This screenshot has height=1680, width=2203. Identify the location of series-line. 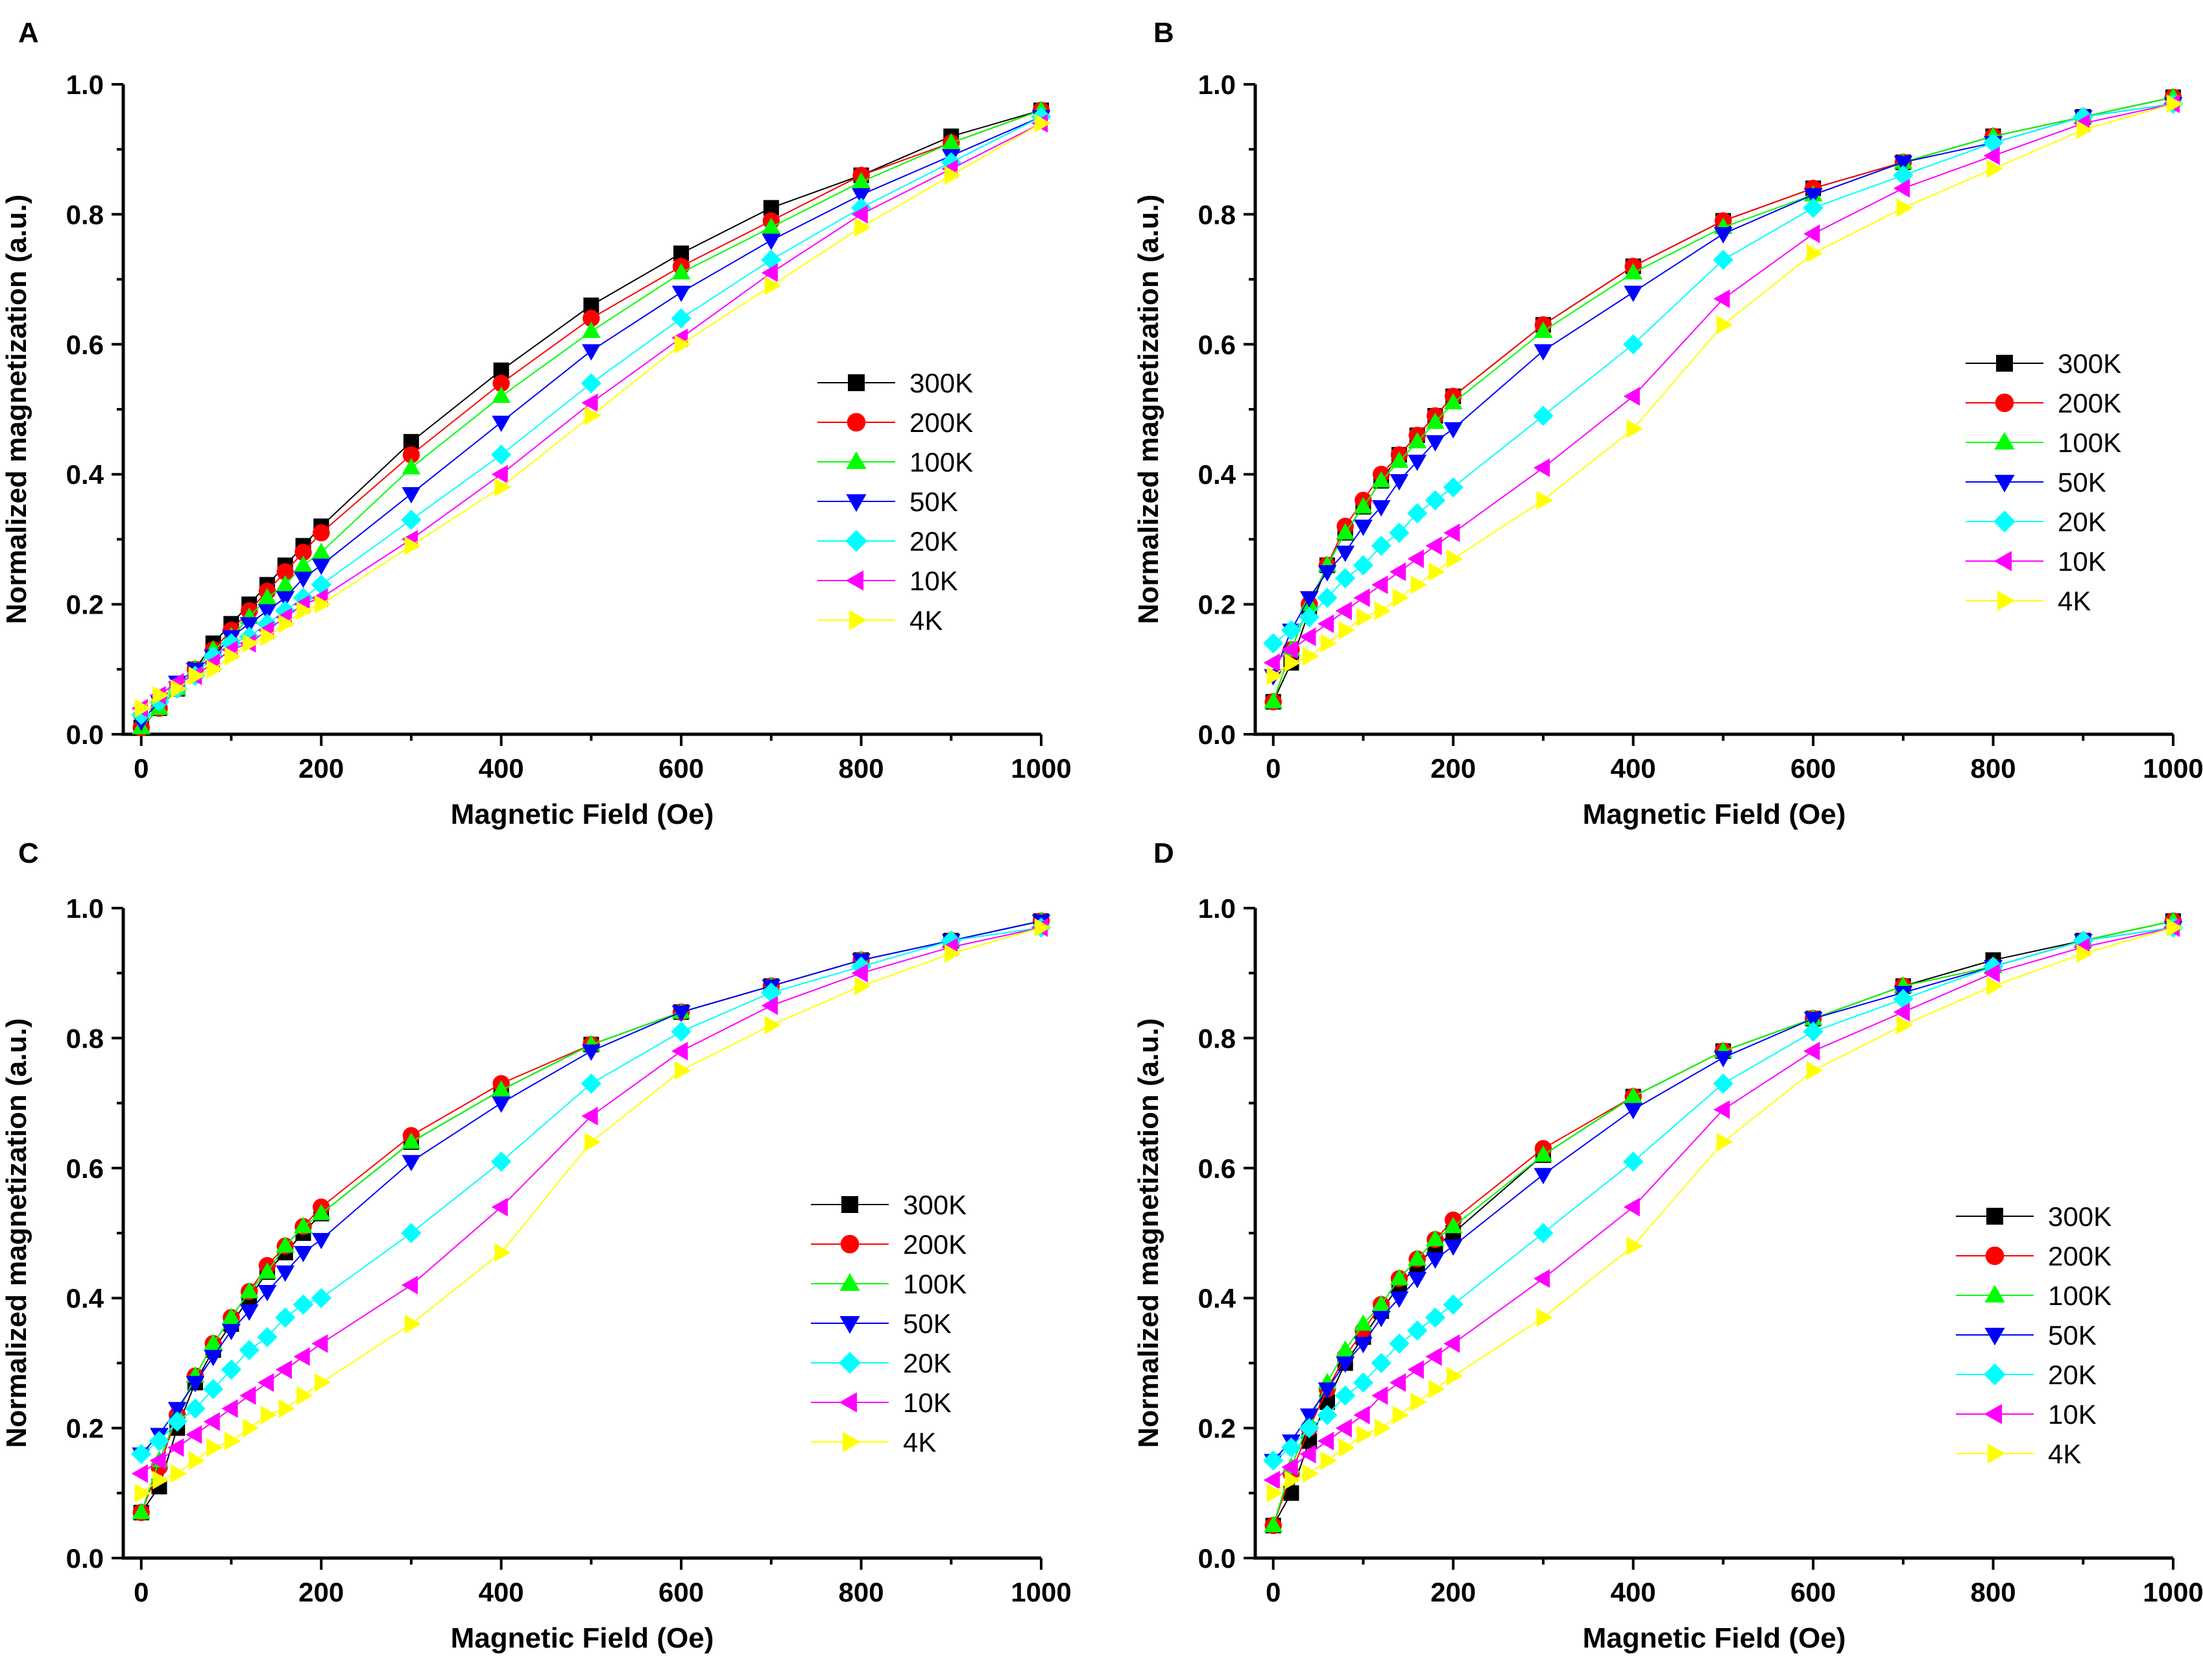
(1723, 1223).